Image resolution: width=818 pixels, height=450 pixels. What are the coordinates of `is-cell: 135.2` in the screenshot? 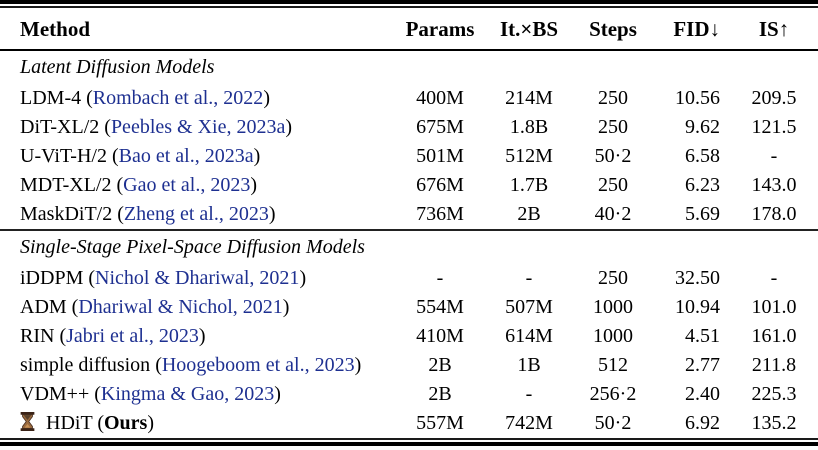 It's located at (774, 423).